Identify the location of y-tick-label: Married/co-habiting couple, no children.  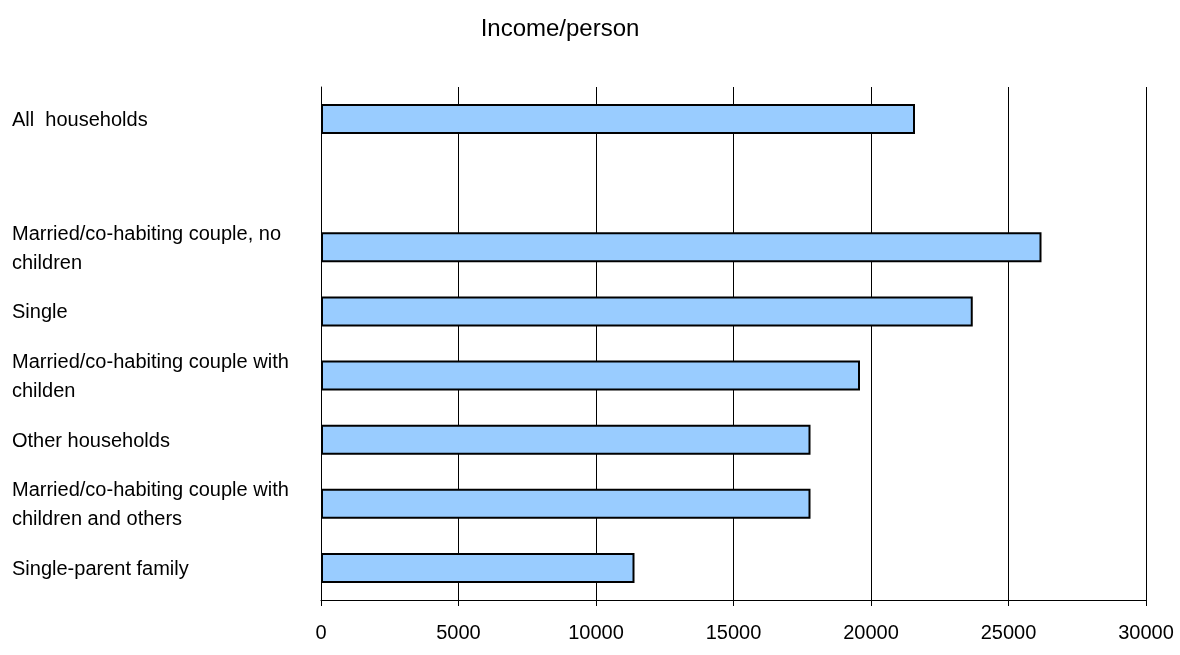
(149, 247).